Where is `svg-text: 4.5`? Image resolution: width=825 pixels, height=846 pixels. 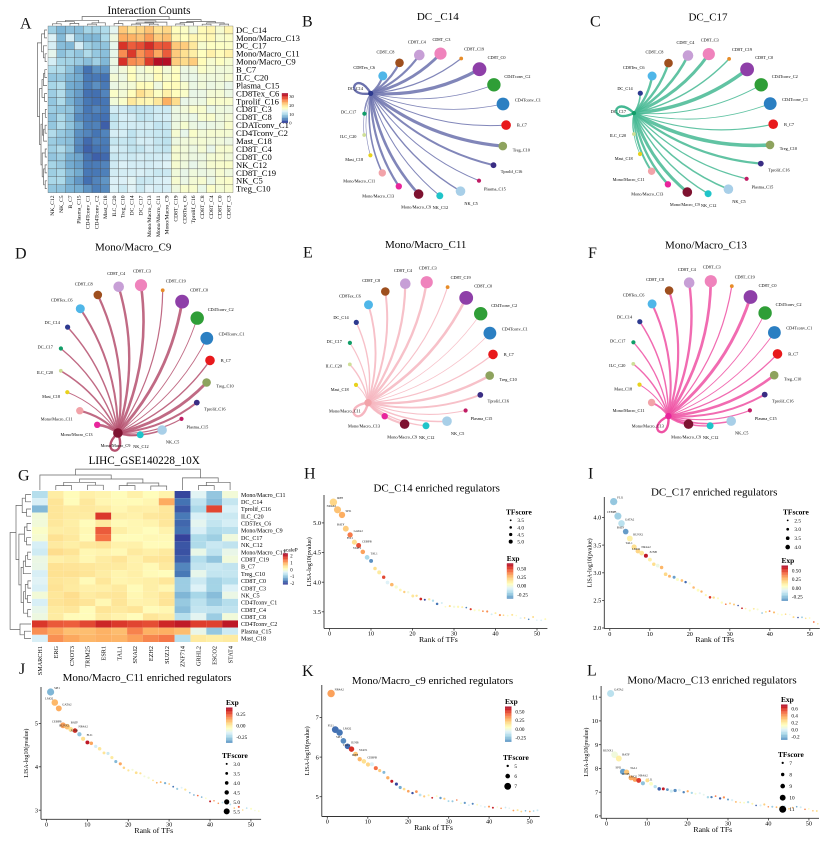 svg-text: 4.5 is located at coordinates (520, 535).